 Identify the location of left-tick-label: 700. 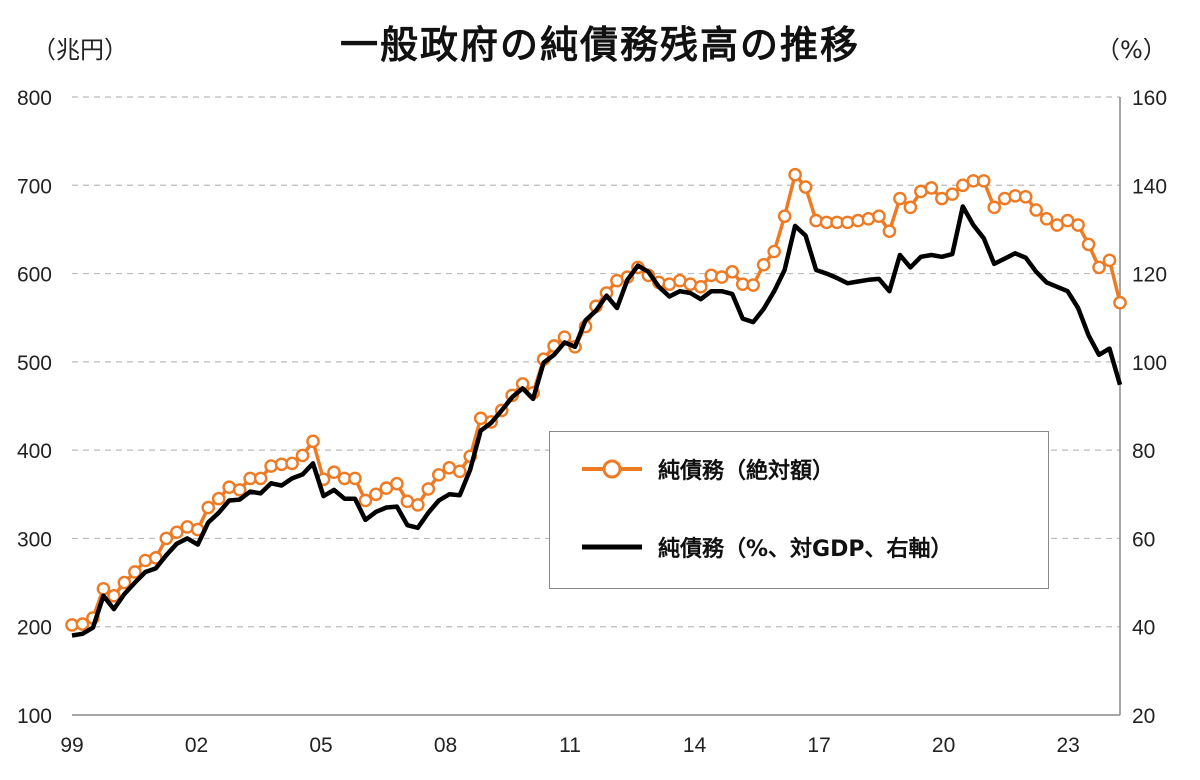
(34, 186).